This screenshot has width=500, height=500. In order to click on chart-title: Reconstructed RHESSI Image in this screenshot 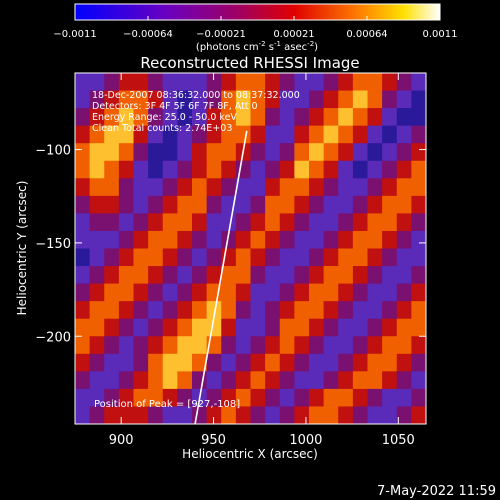, I will do `click(249, 63)`.